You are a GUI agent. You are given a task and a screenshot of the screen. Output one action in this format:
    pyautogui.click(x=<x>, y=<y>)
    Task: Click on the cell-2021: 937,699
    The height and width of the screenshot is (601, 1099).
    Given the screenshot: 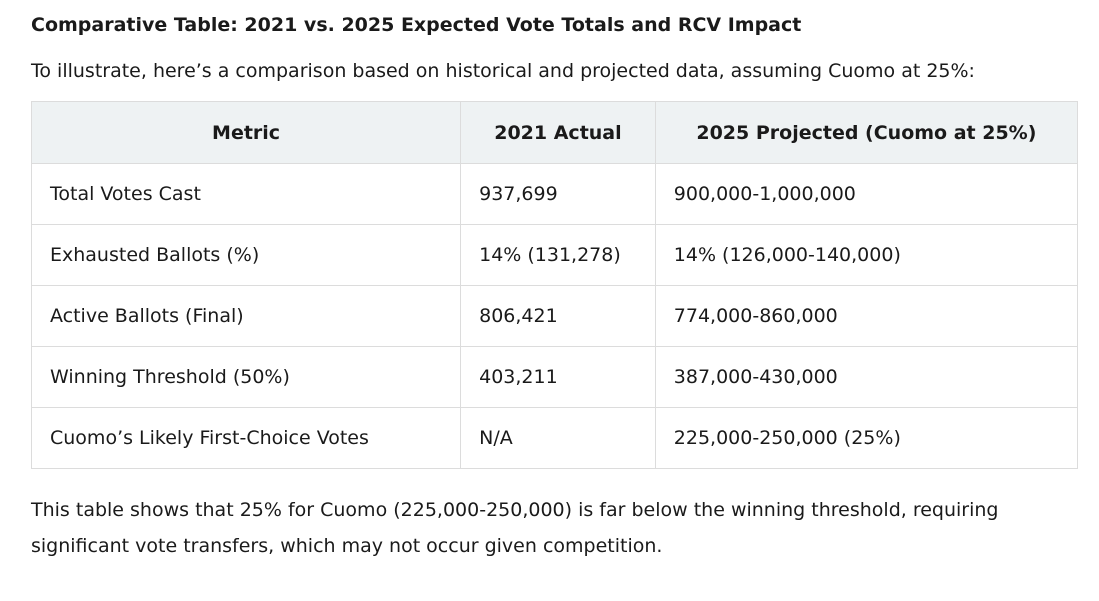 What is the action you would take?
    pyautogui.click(x=558, y=194)
    